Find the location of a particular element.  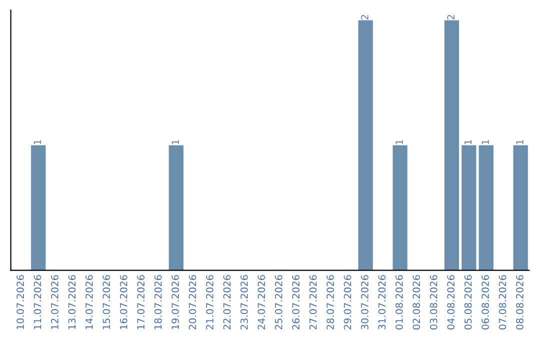

x-tick-label: 08.08.2026 is located at coordinates (520, 302).